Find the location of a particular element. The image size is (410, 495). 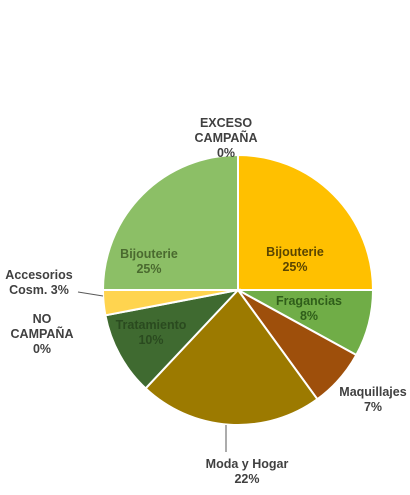

slice-label-5: NO CAMPAÑA 0% is located at coordinates (42, 334).